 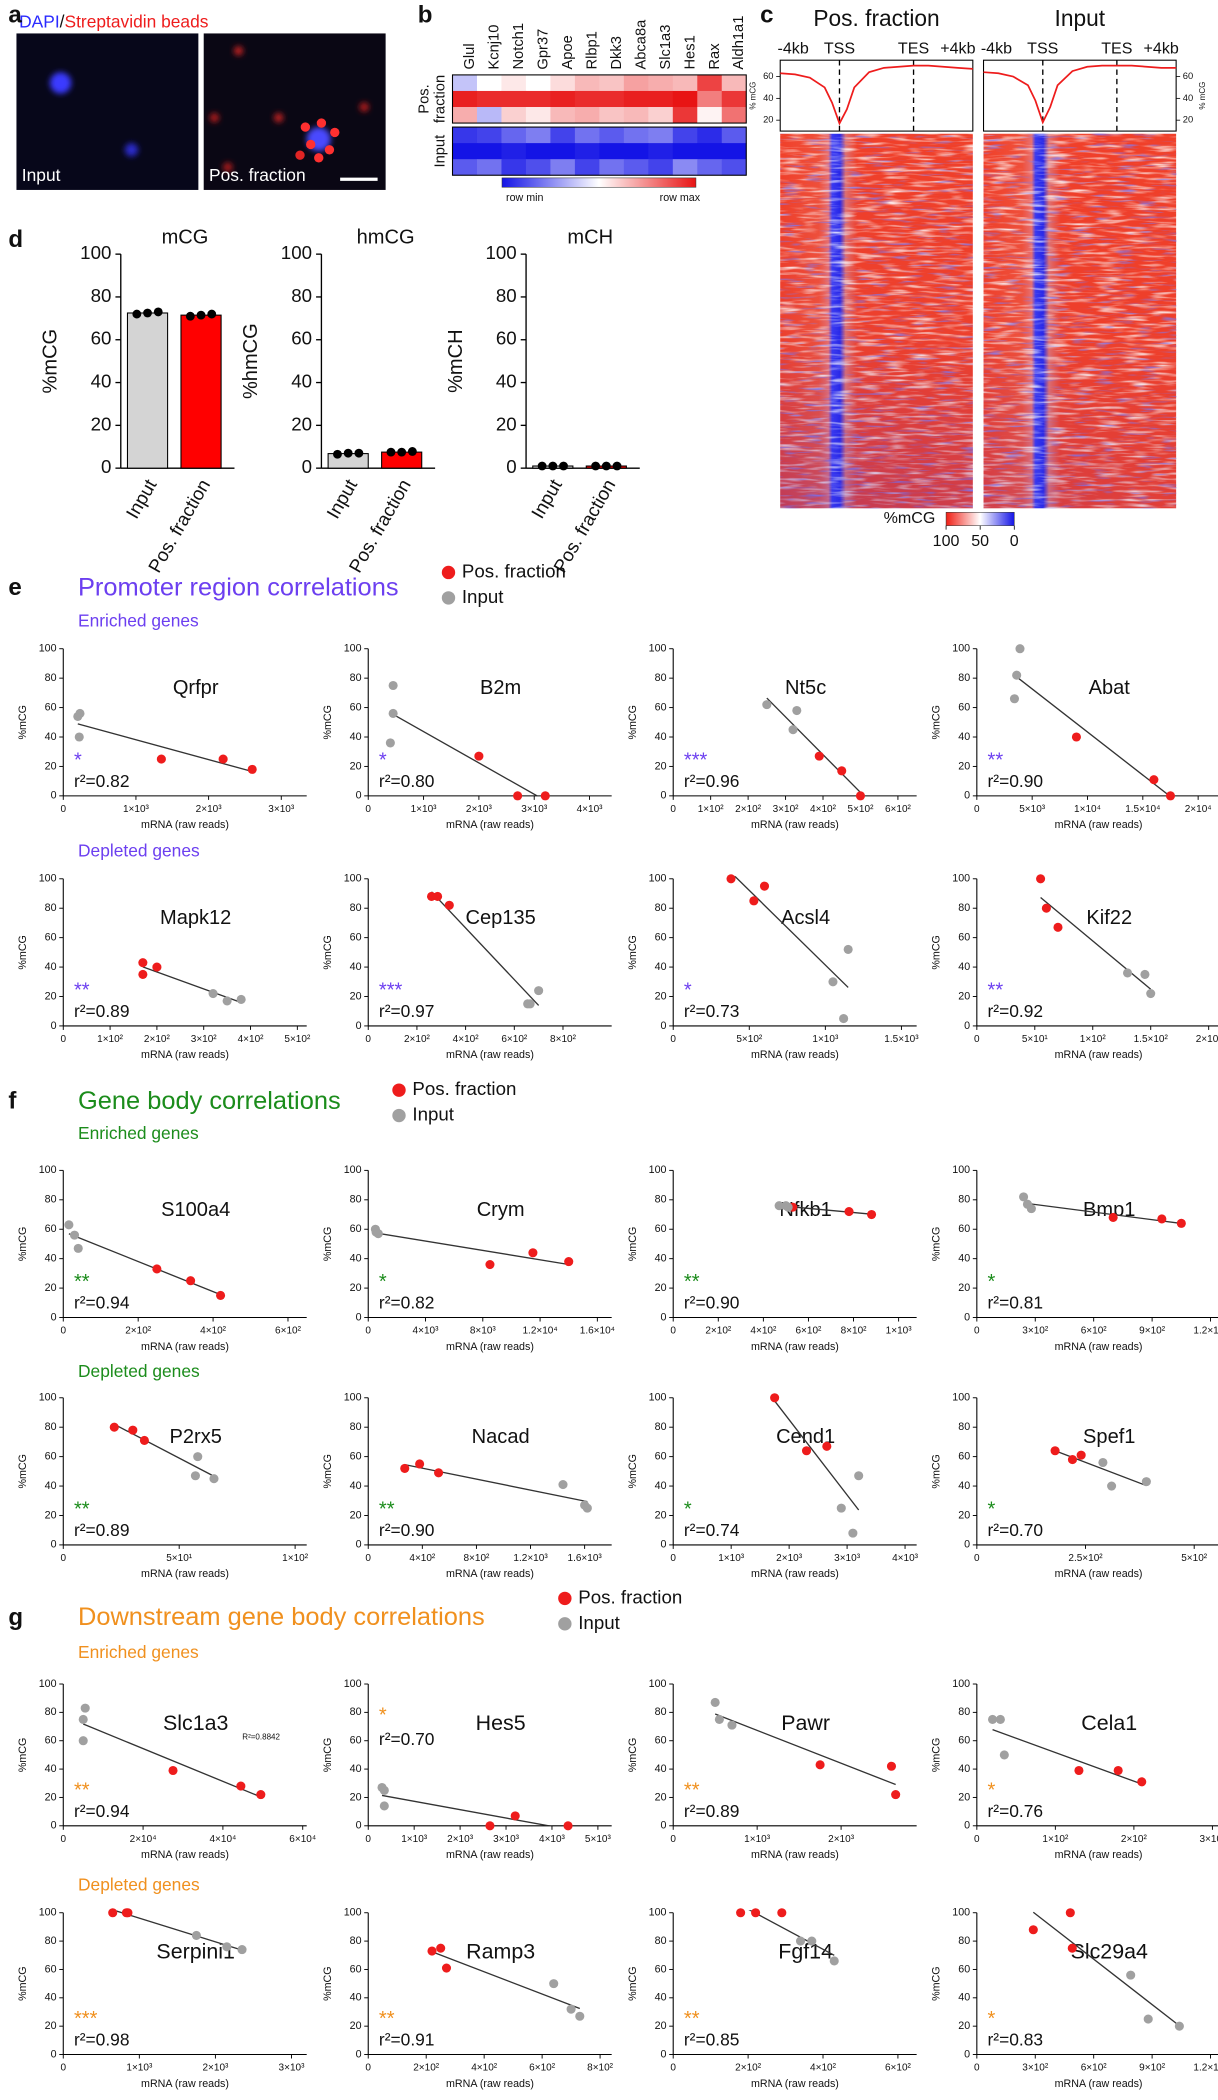 What do you see at coordinates (565, 1624) in the screenshot?
I see `legend-marker` at bounding box center [565, 1624].